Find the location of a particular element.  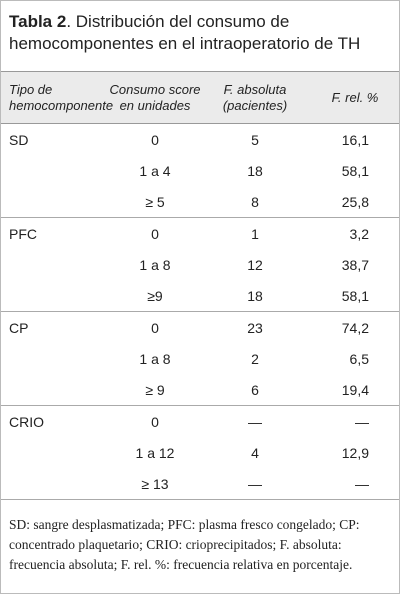

table-row: ≥9 18 58,1 is located at coordinates (200, 296).